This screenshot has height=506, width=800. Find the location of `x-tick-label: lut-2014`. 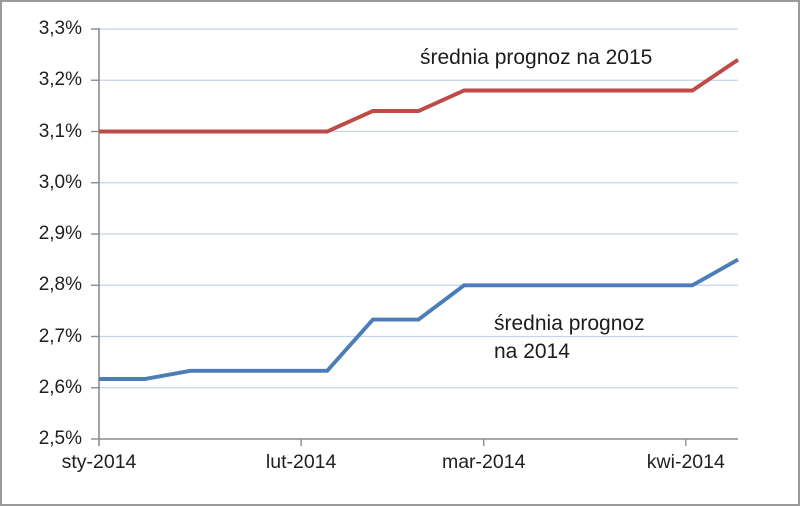

x-tick-label: lut-2014 is located at coordinates (301, 462).